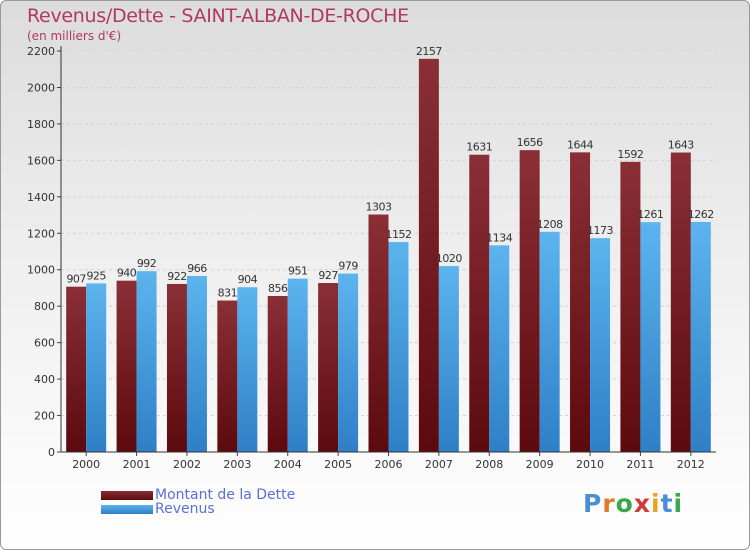 This screenshot has height=550, width=750. What do you see at coordinates (348, 266) in the screenshot?
I see `data-label-revenus-2005: 979` at bounding box center [348, 266].